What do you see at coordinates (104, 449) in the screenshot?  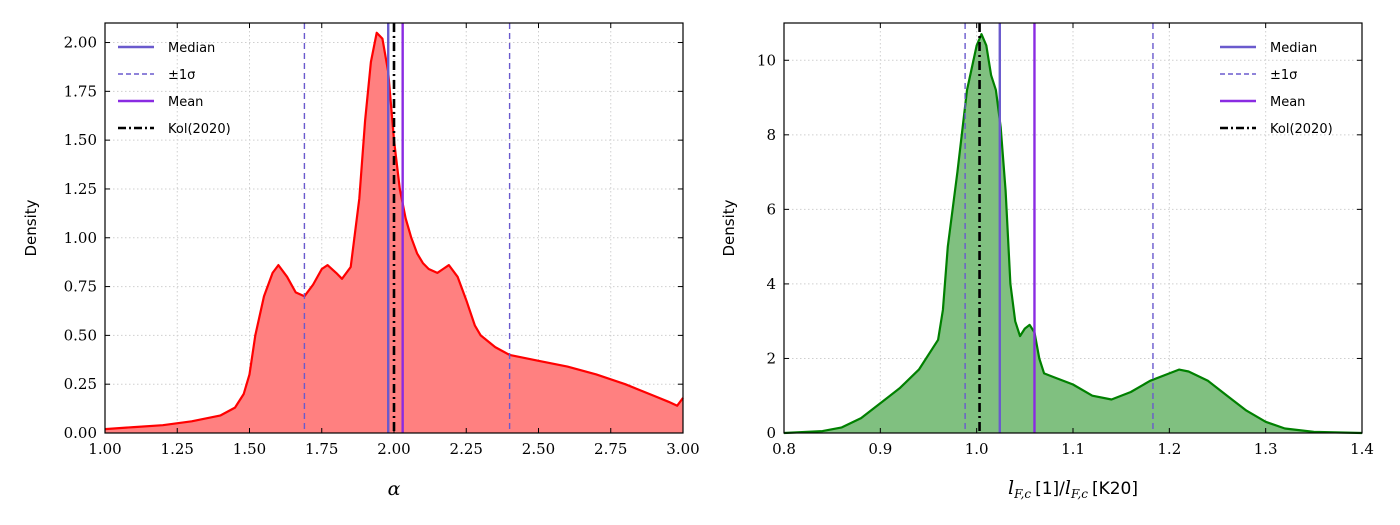 I see `x-tick-label: 1.00` at bounding box center [104, 449].